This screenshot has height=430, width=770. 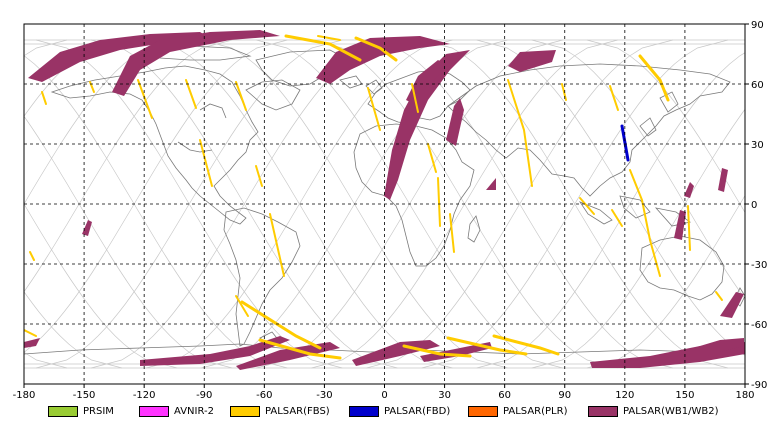 What do you see at coordinates (63, 411) in the screenshot?
I see `legend-swatch-prism` at bounding box center [63, 411].